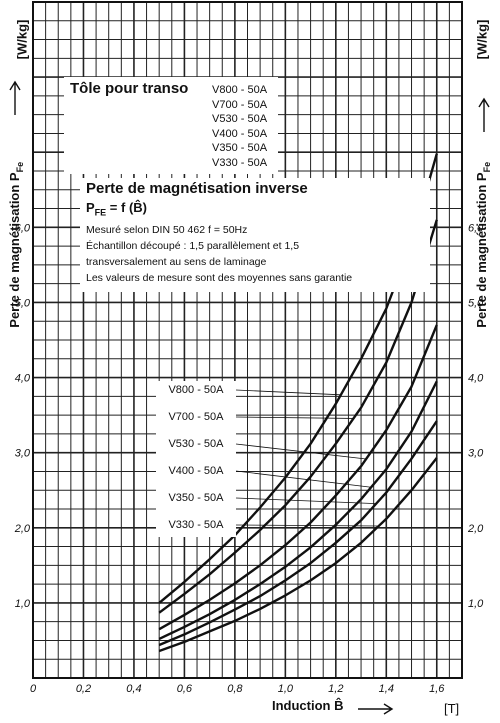  I want to click on grade-item: V400 - 50A, so click(240, 133).